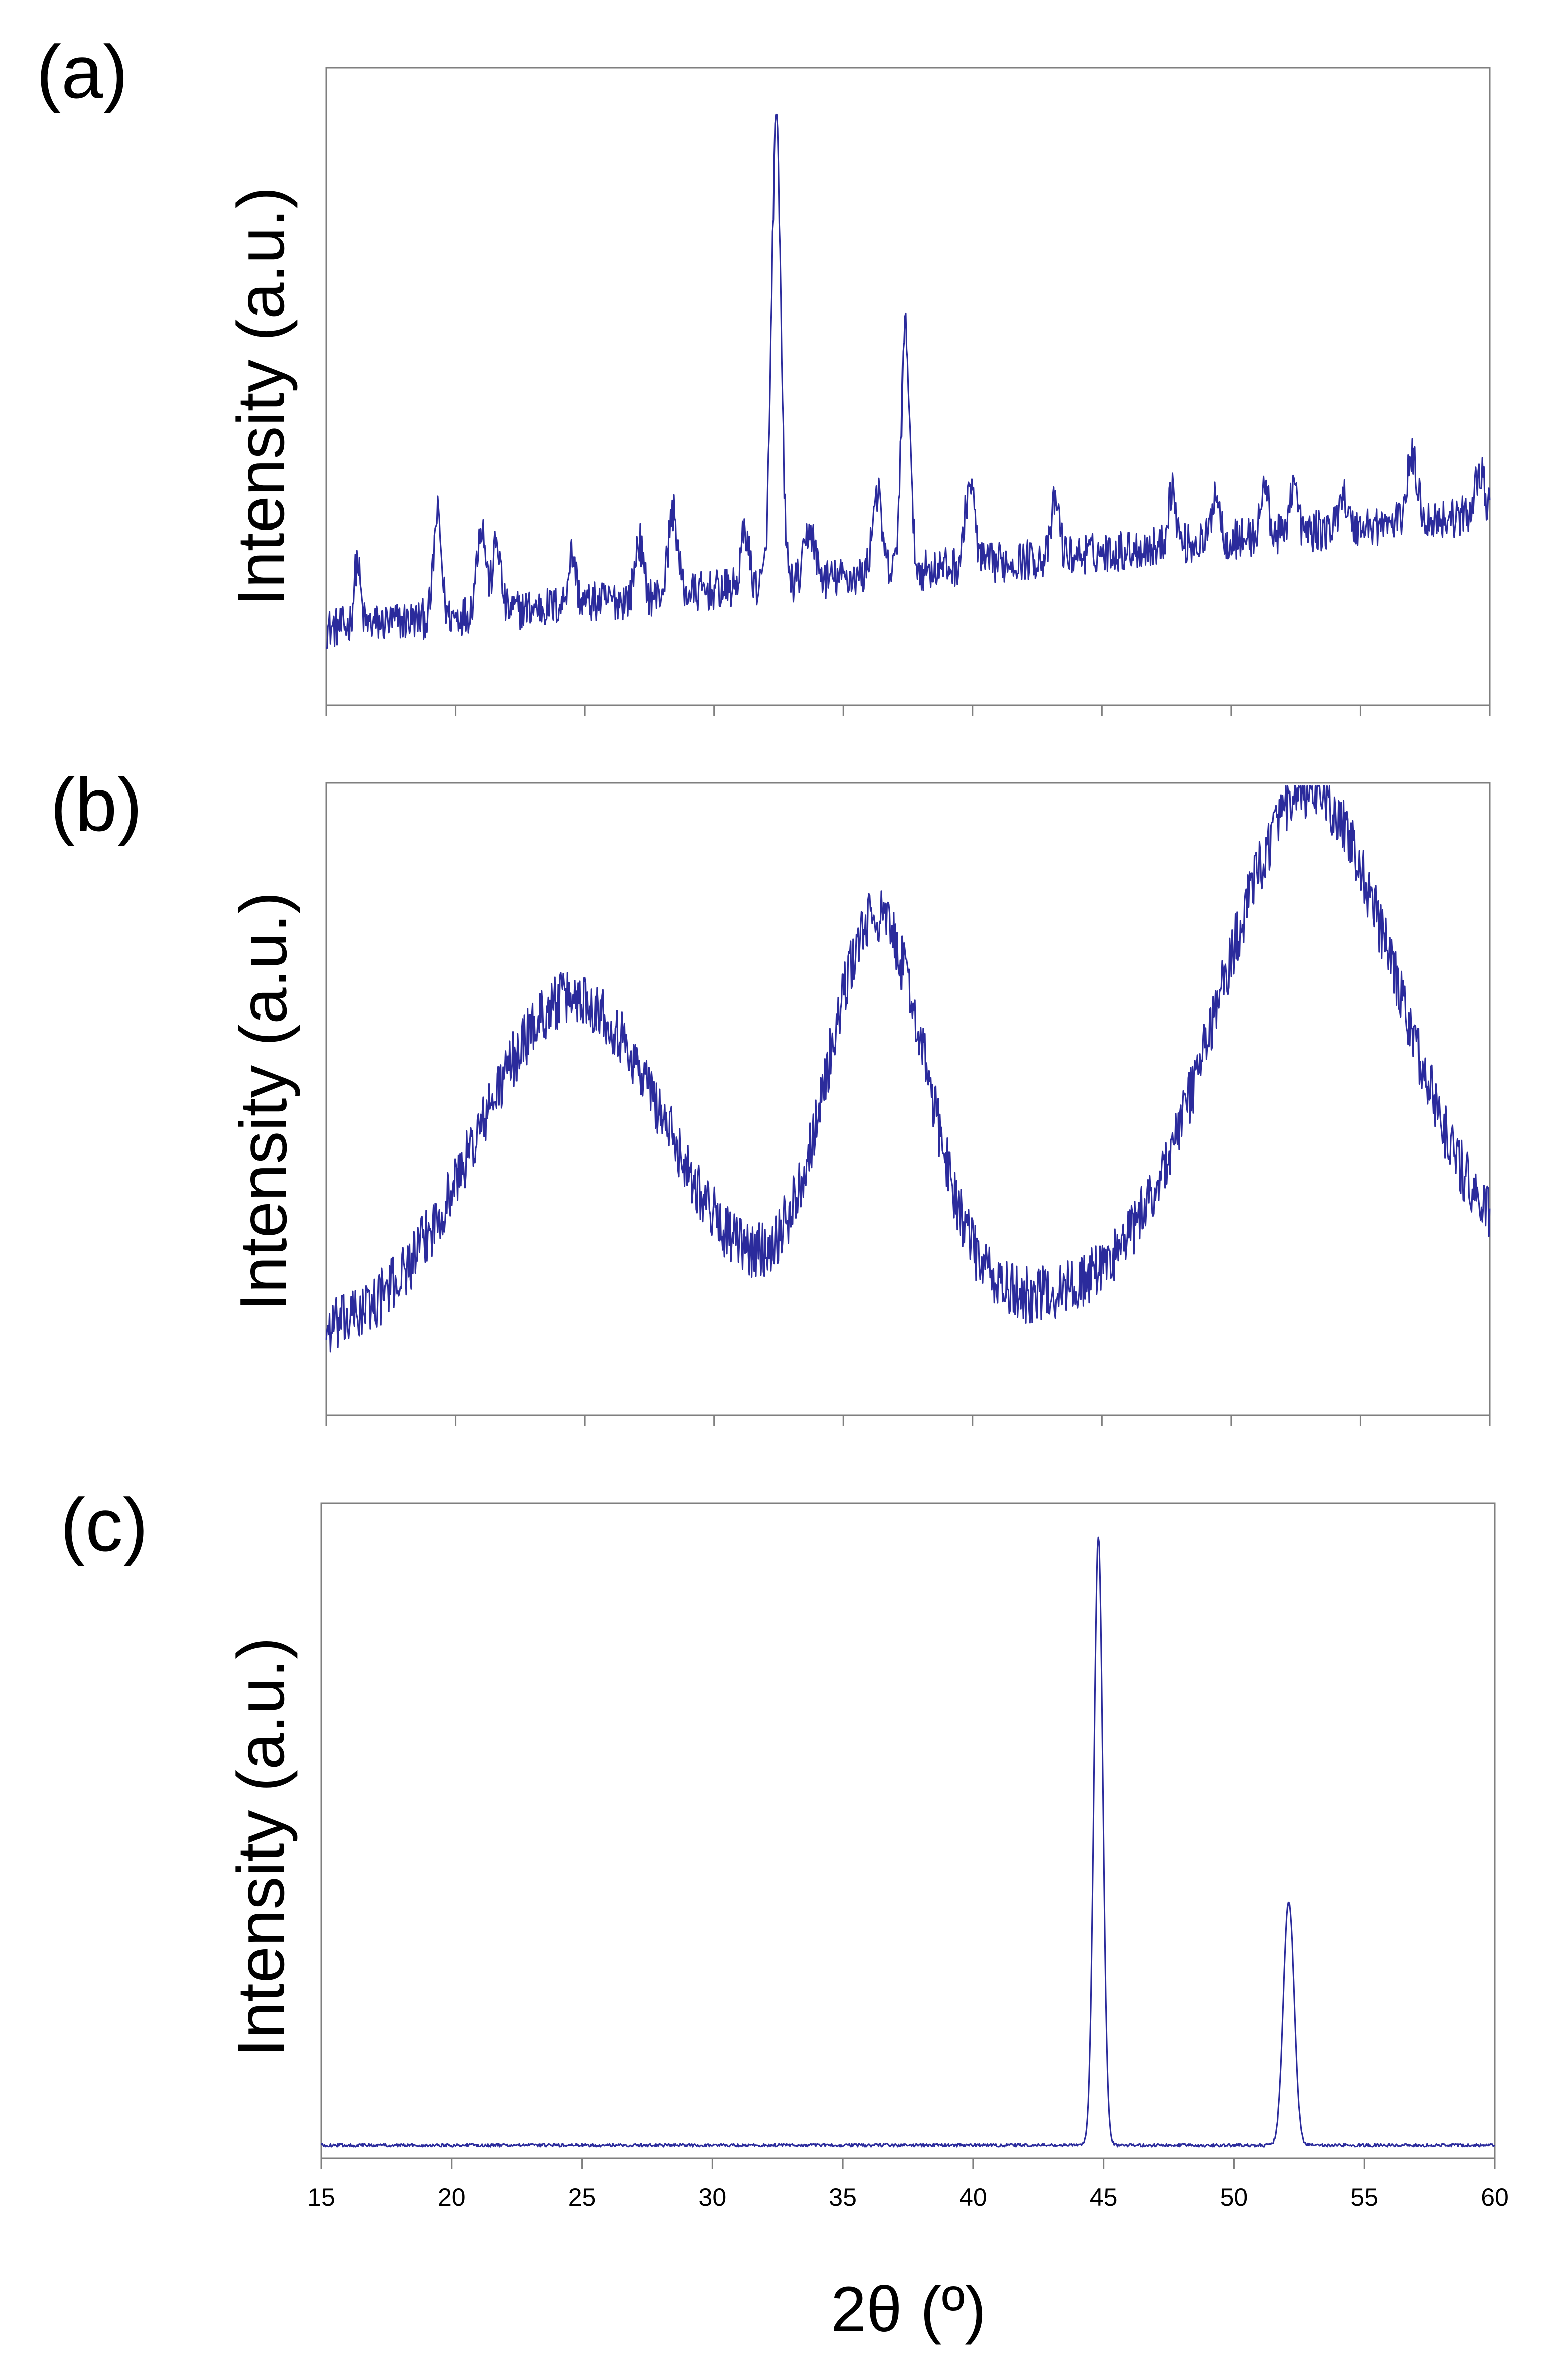  I want to click on x-tick-label-50: 50, so click(1234, 2197).